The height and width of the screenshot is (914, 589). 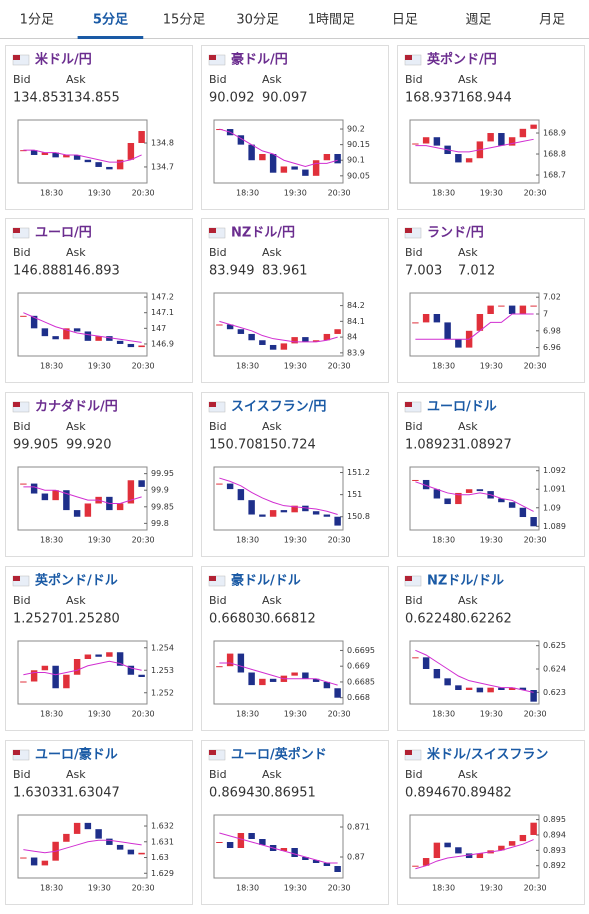 What do you see at coordinates (289, 793) in the screenshot?
I see `ask-value: 0.86951` at bounding box center [289, 793].